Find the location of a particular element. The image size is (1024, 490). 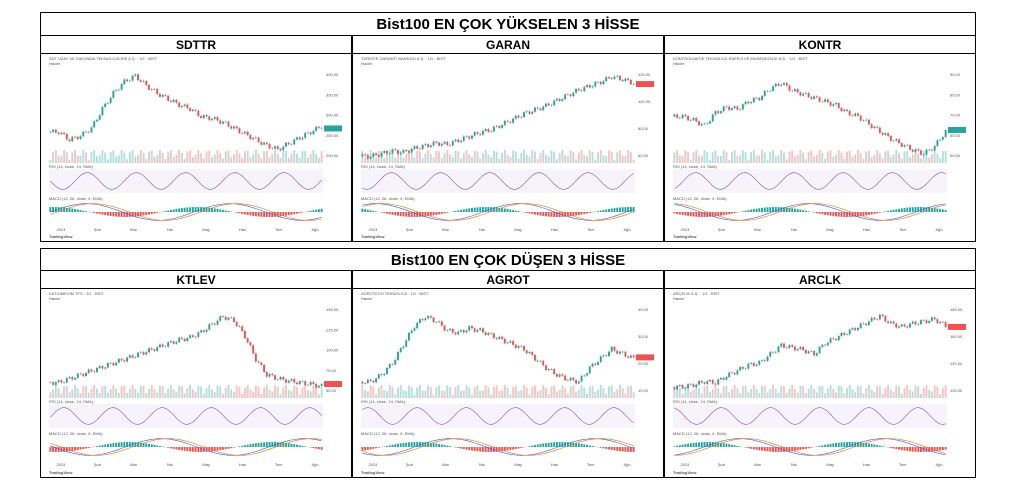

macd-label: MACD (12, 26, close, 9, EMA) is located at coordinates (388, 198).